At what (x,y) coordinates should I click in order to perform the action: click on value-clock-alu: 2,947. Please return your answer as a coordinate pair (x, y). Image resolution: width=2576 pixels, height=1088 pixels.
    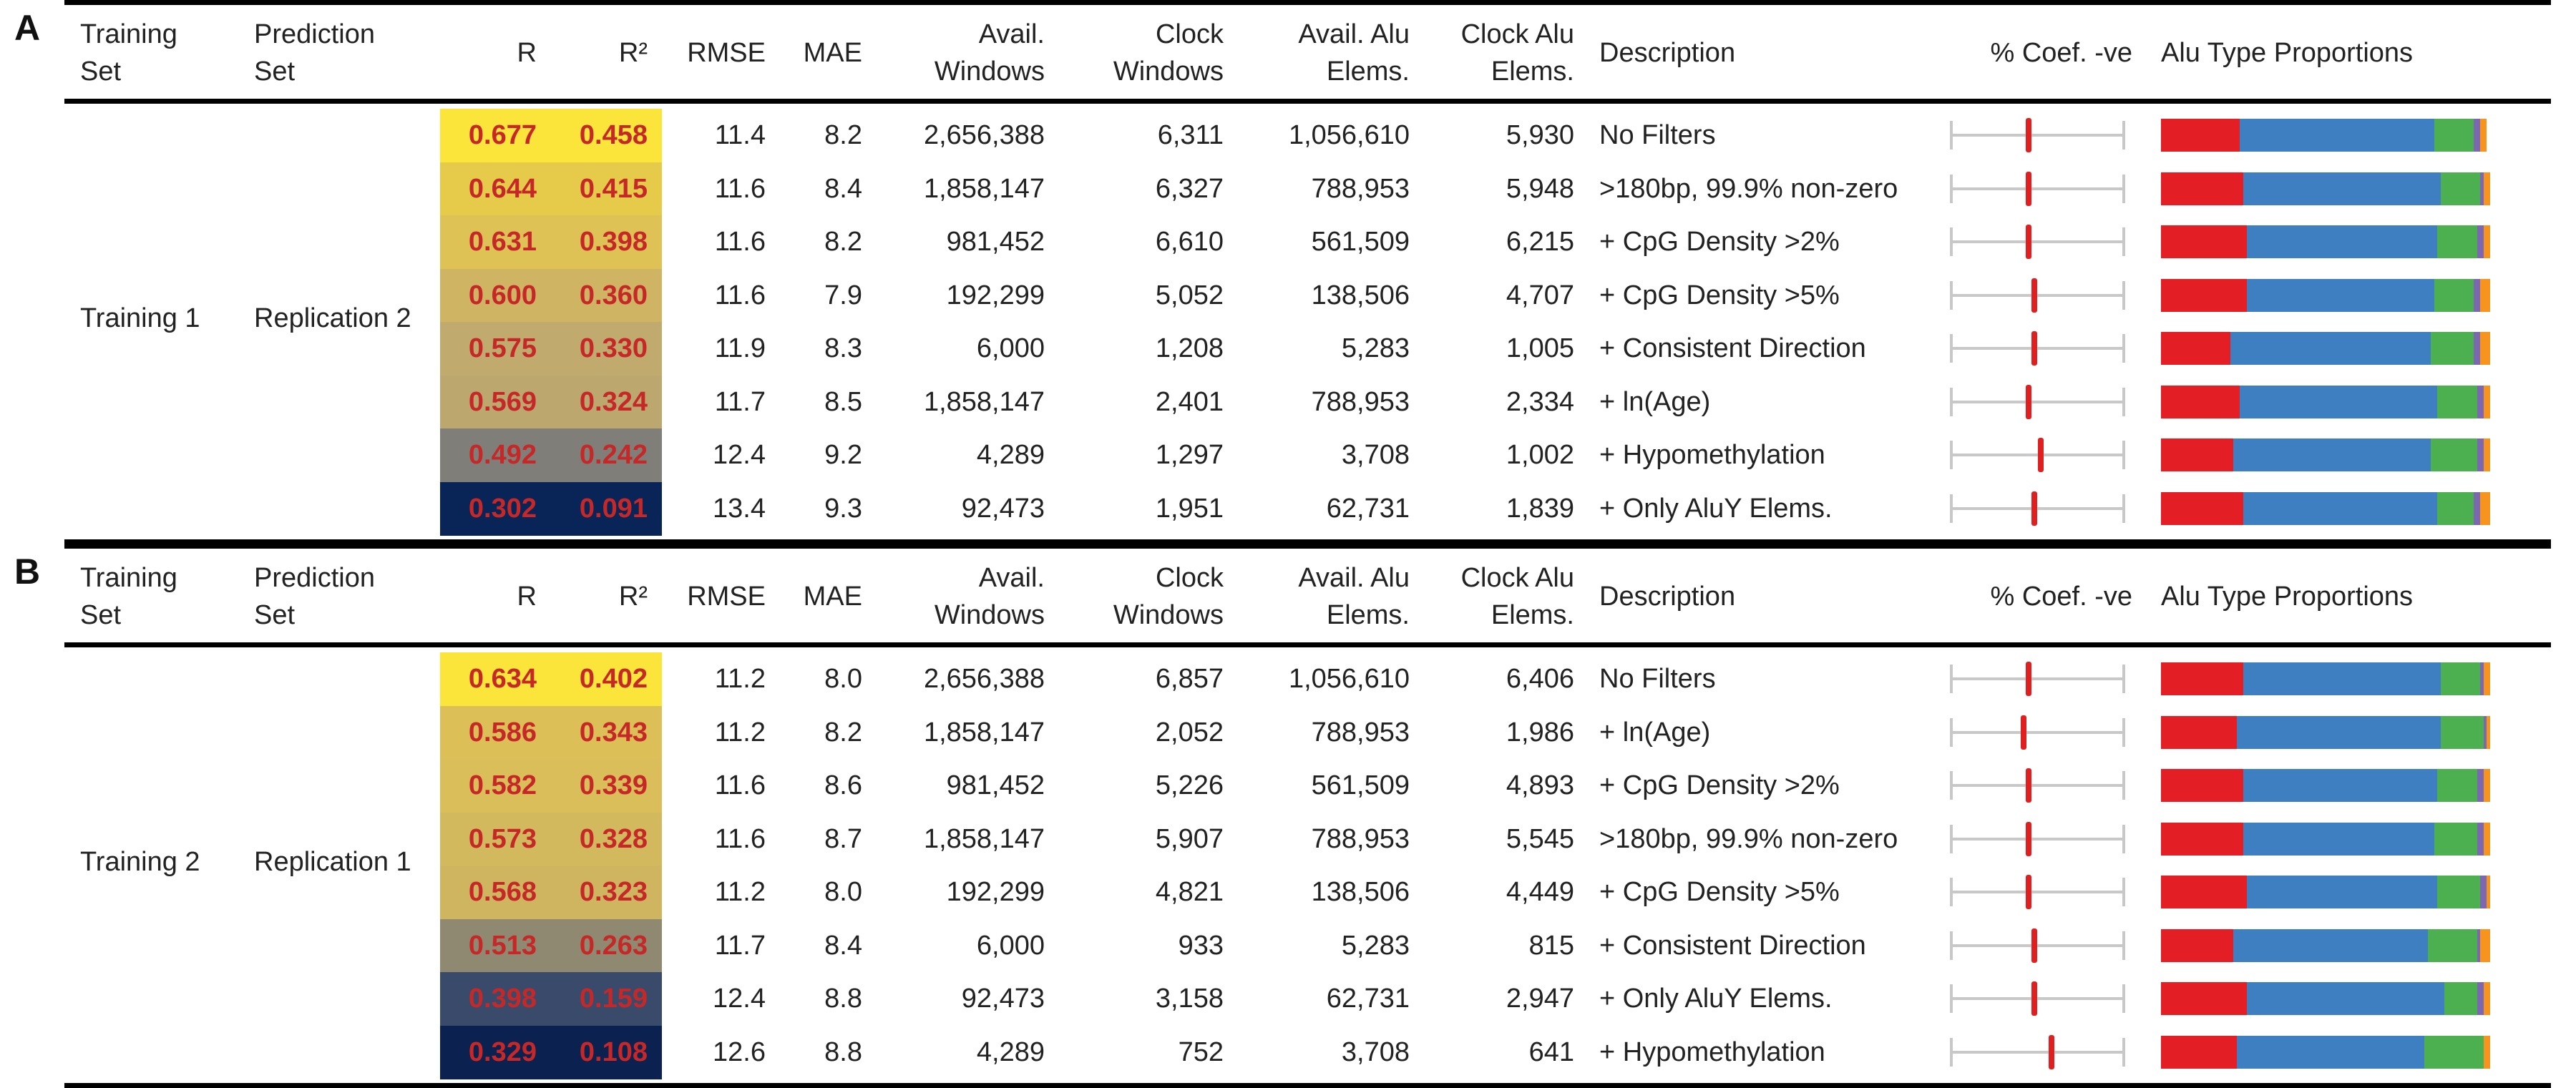
    Looking at the image, I should click on (1540, 999).